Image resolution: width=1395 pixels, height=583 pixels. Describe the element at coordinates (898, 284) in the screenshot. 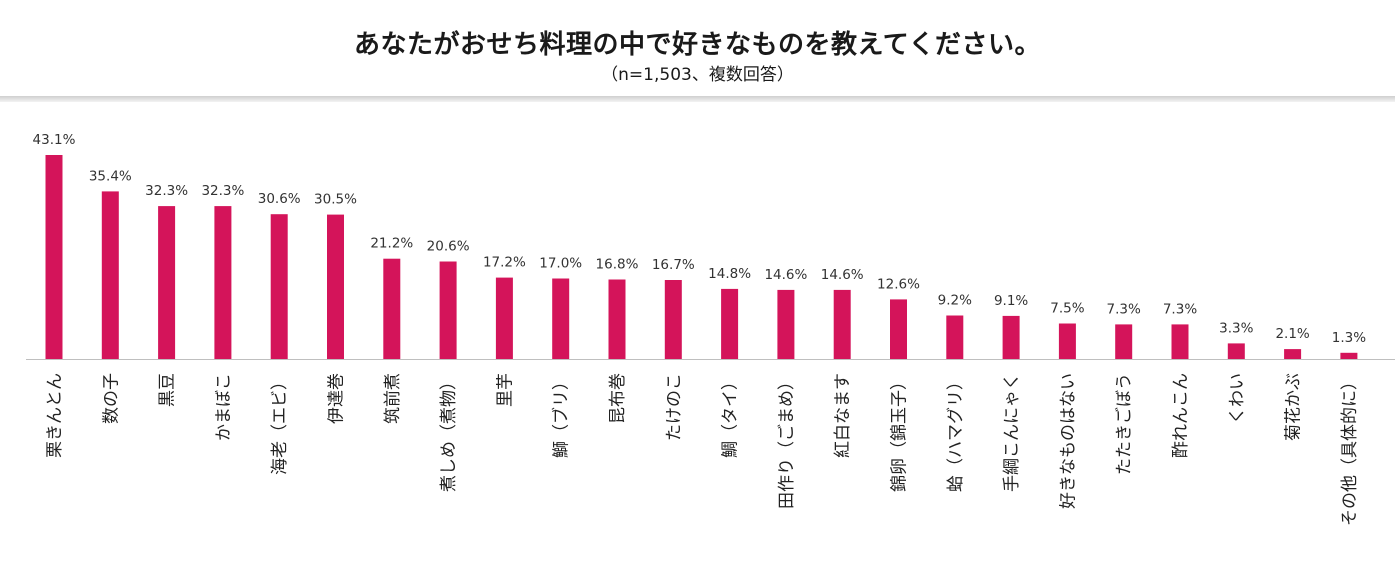

I see `data-label: 12.6%` at that location.